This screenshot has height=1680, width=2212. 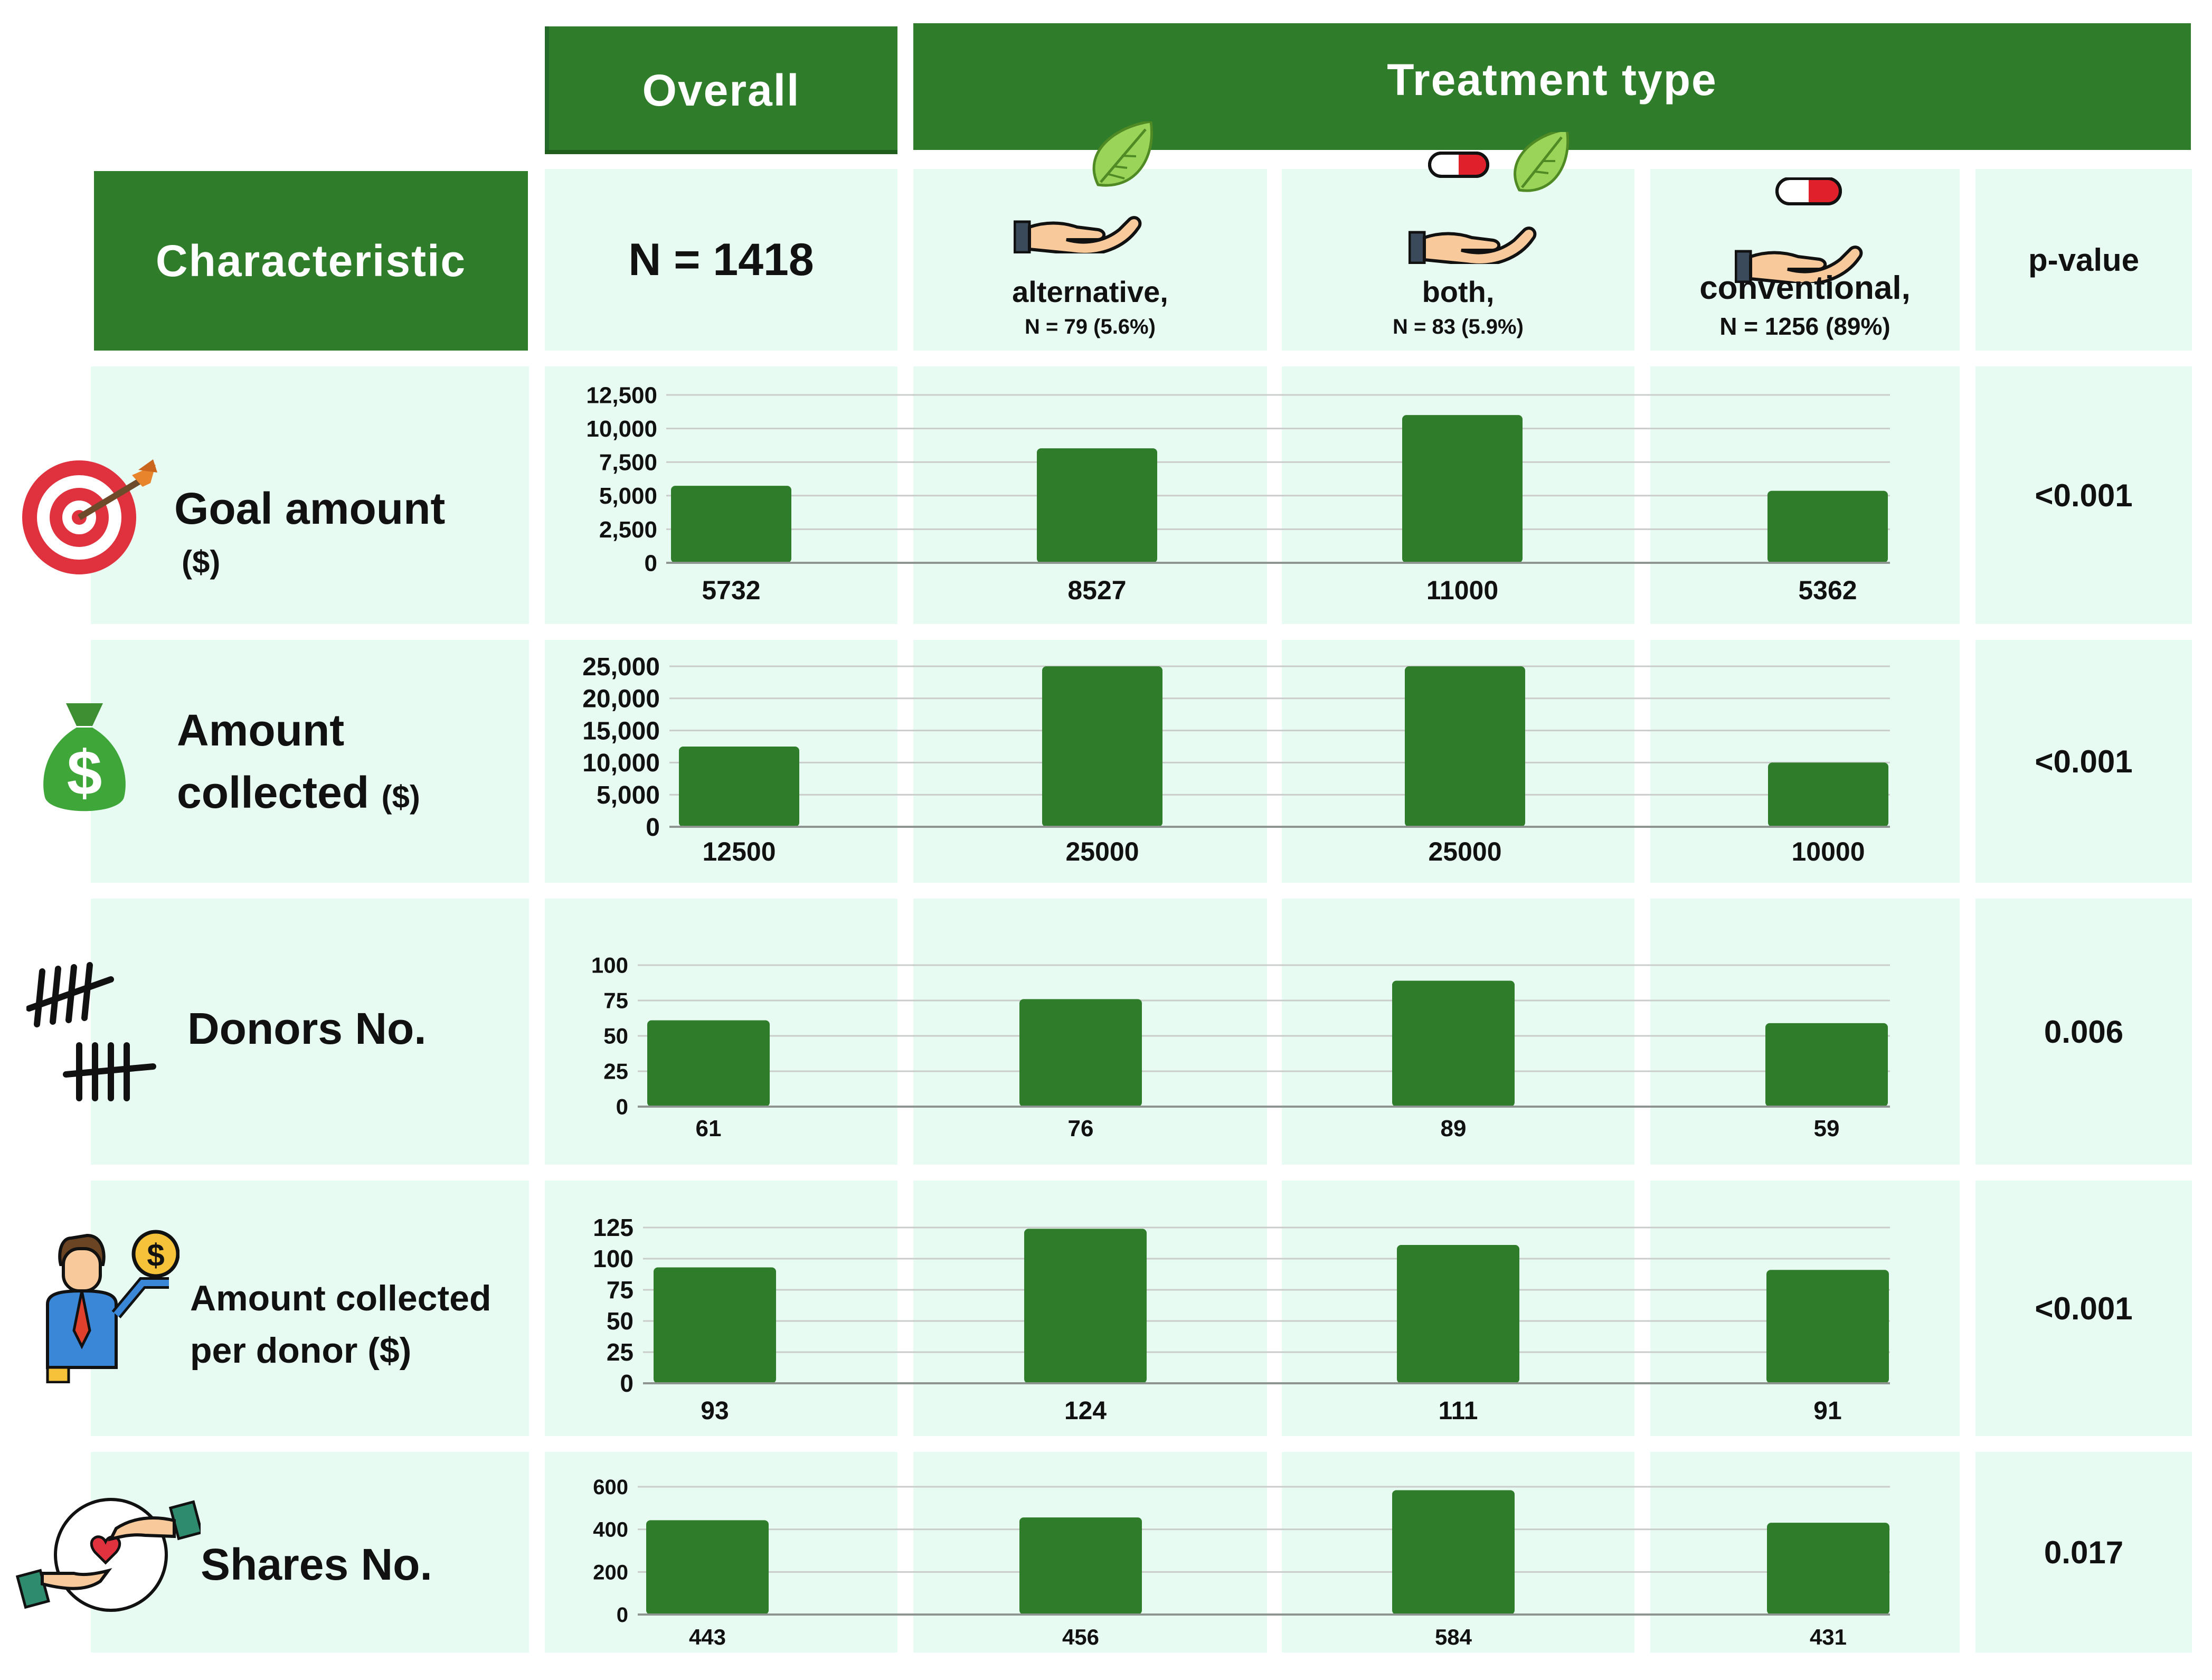 What do you see at coordinates (1805, 288) in the screenshot?
I see `group-name-conventional: conventional,` at bounding box center [1805, 288].